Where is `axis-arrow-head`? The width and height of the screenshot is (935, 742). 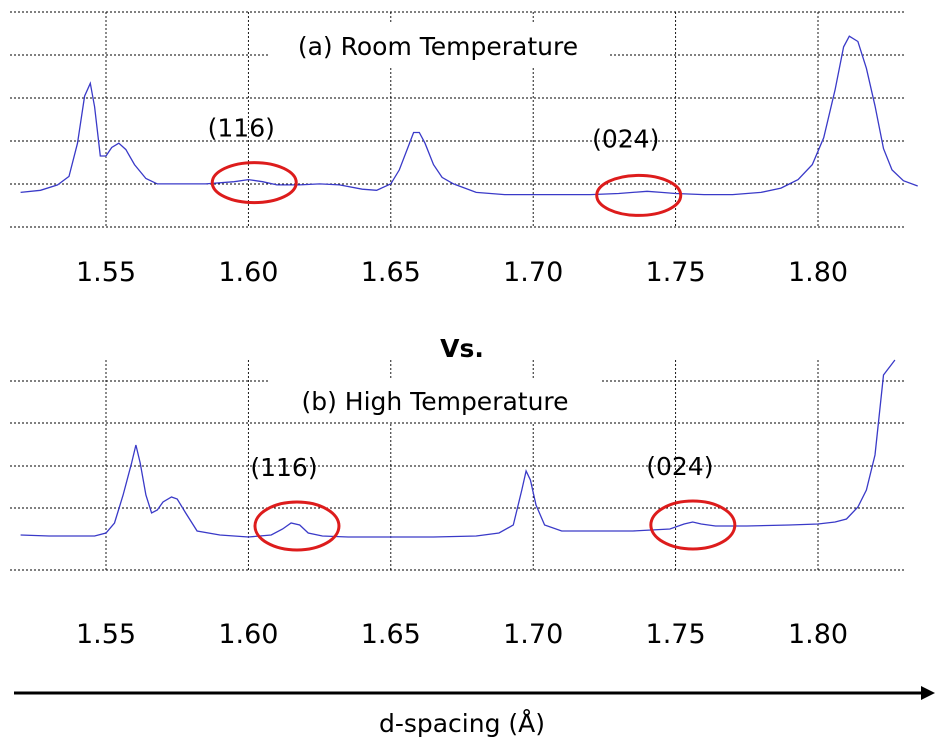 axis-arrow-head is located at coordinates (928, 693).